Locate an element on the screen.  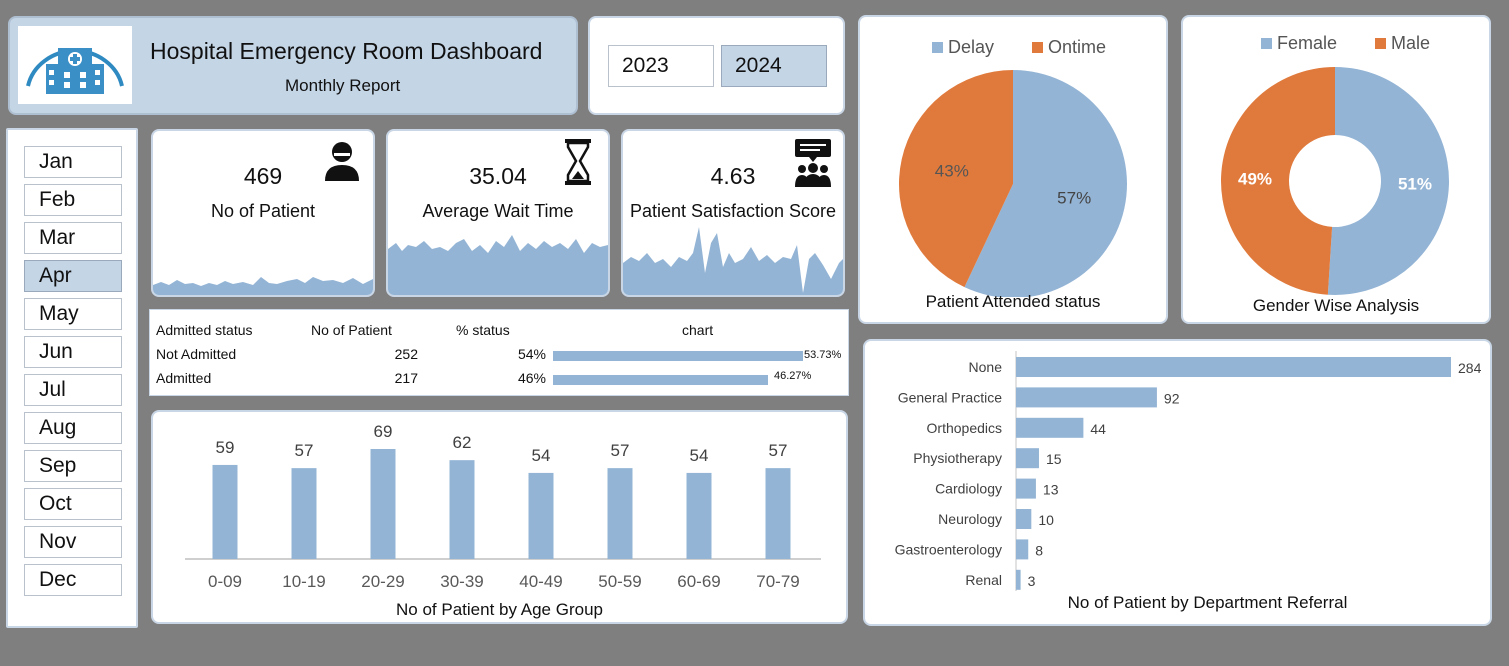
patients-sparkline is located at coordinates (263, 286).